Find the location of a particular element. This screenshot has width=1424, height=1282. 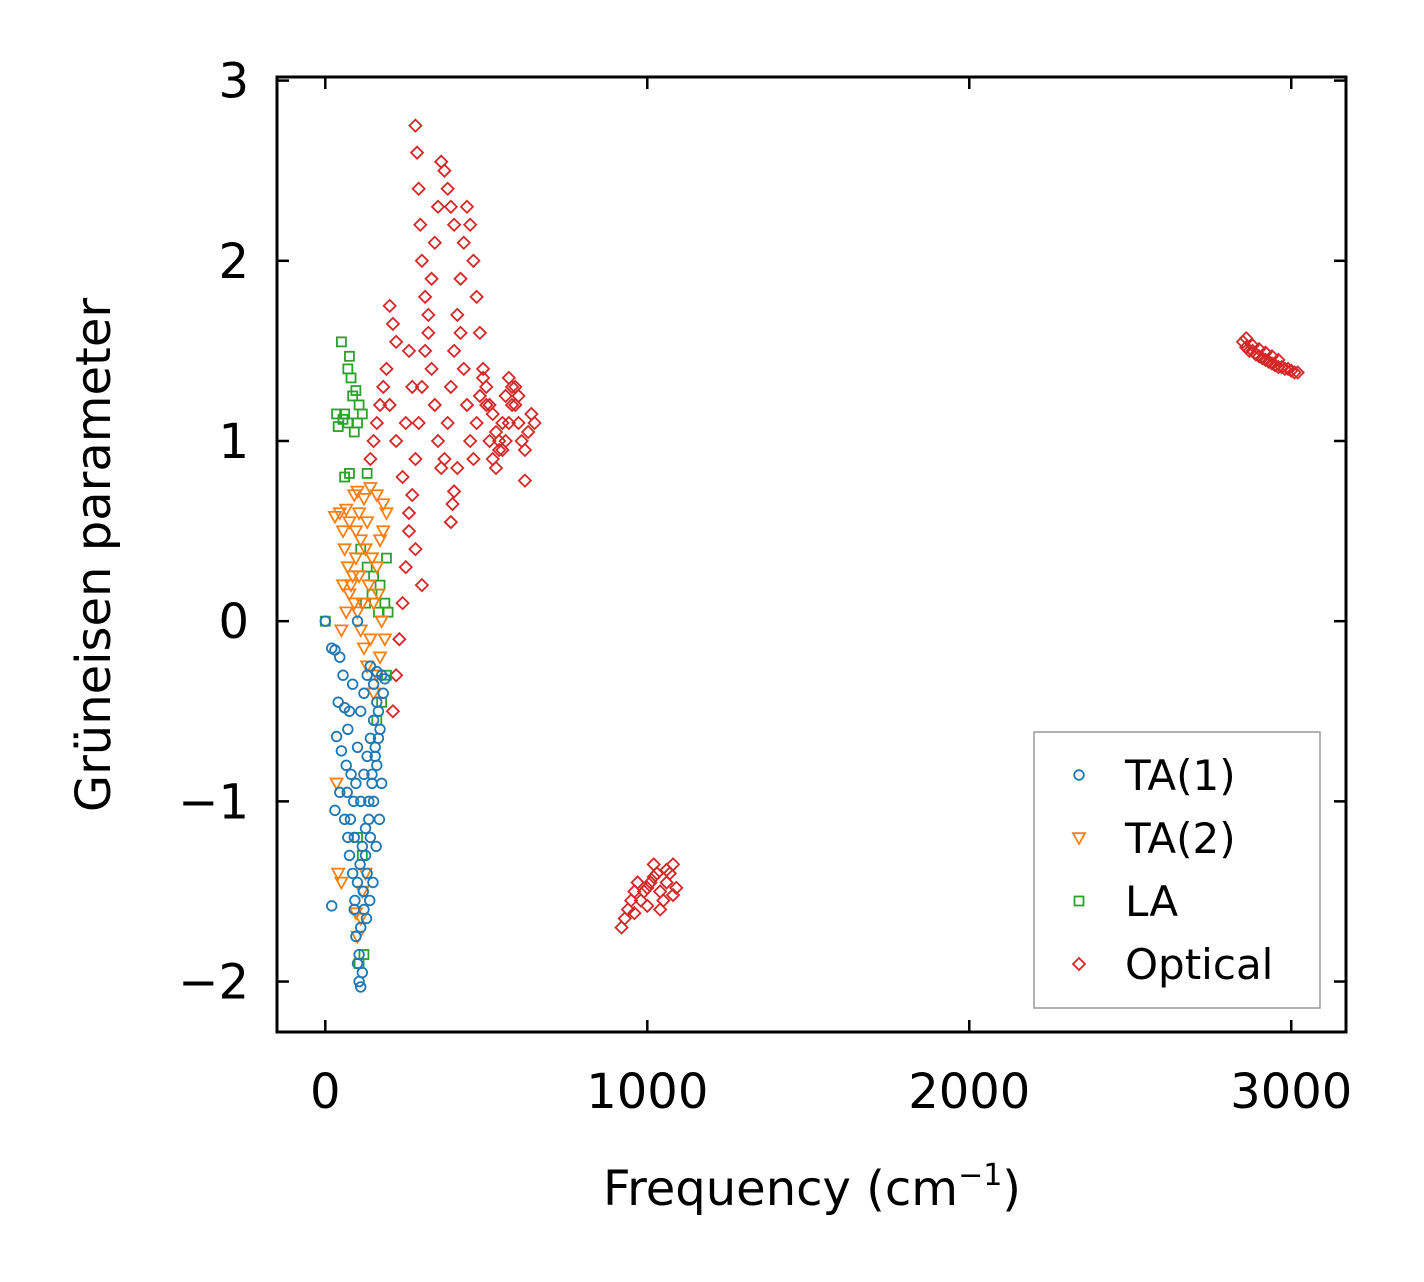

y-tick-label: 1 is located at coordinates (233, 442).